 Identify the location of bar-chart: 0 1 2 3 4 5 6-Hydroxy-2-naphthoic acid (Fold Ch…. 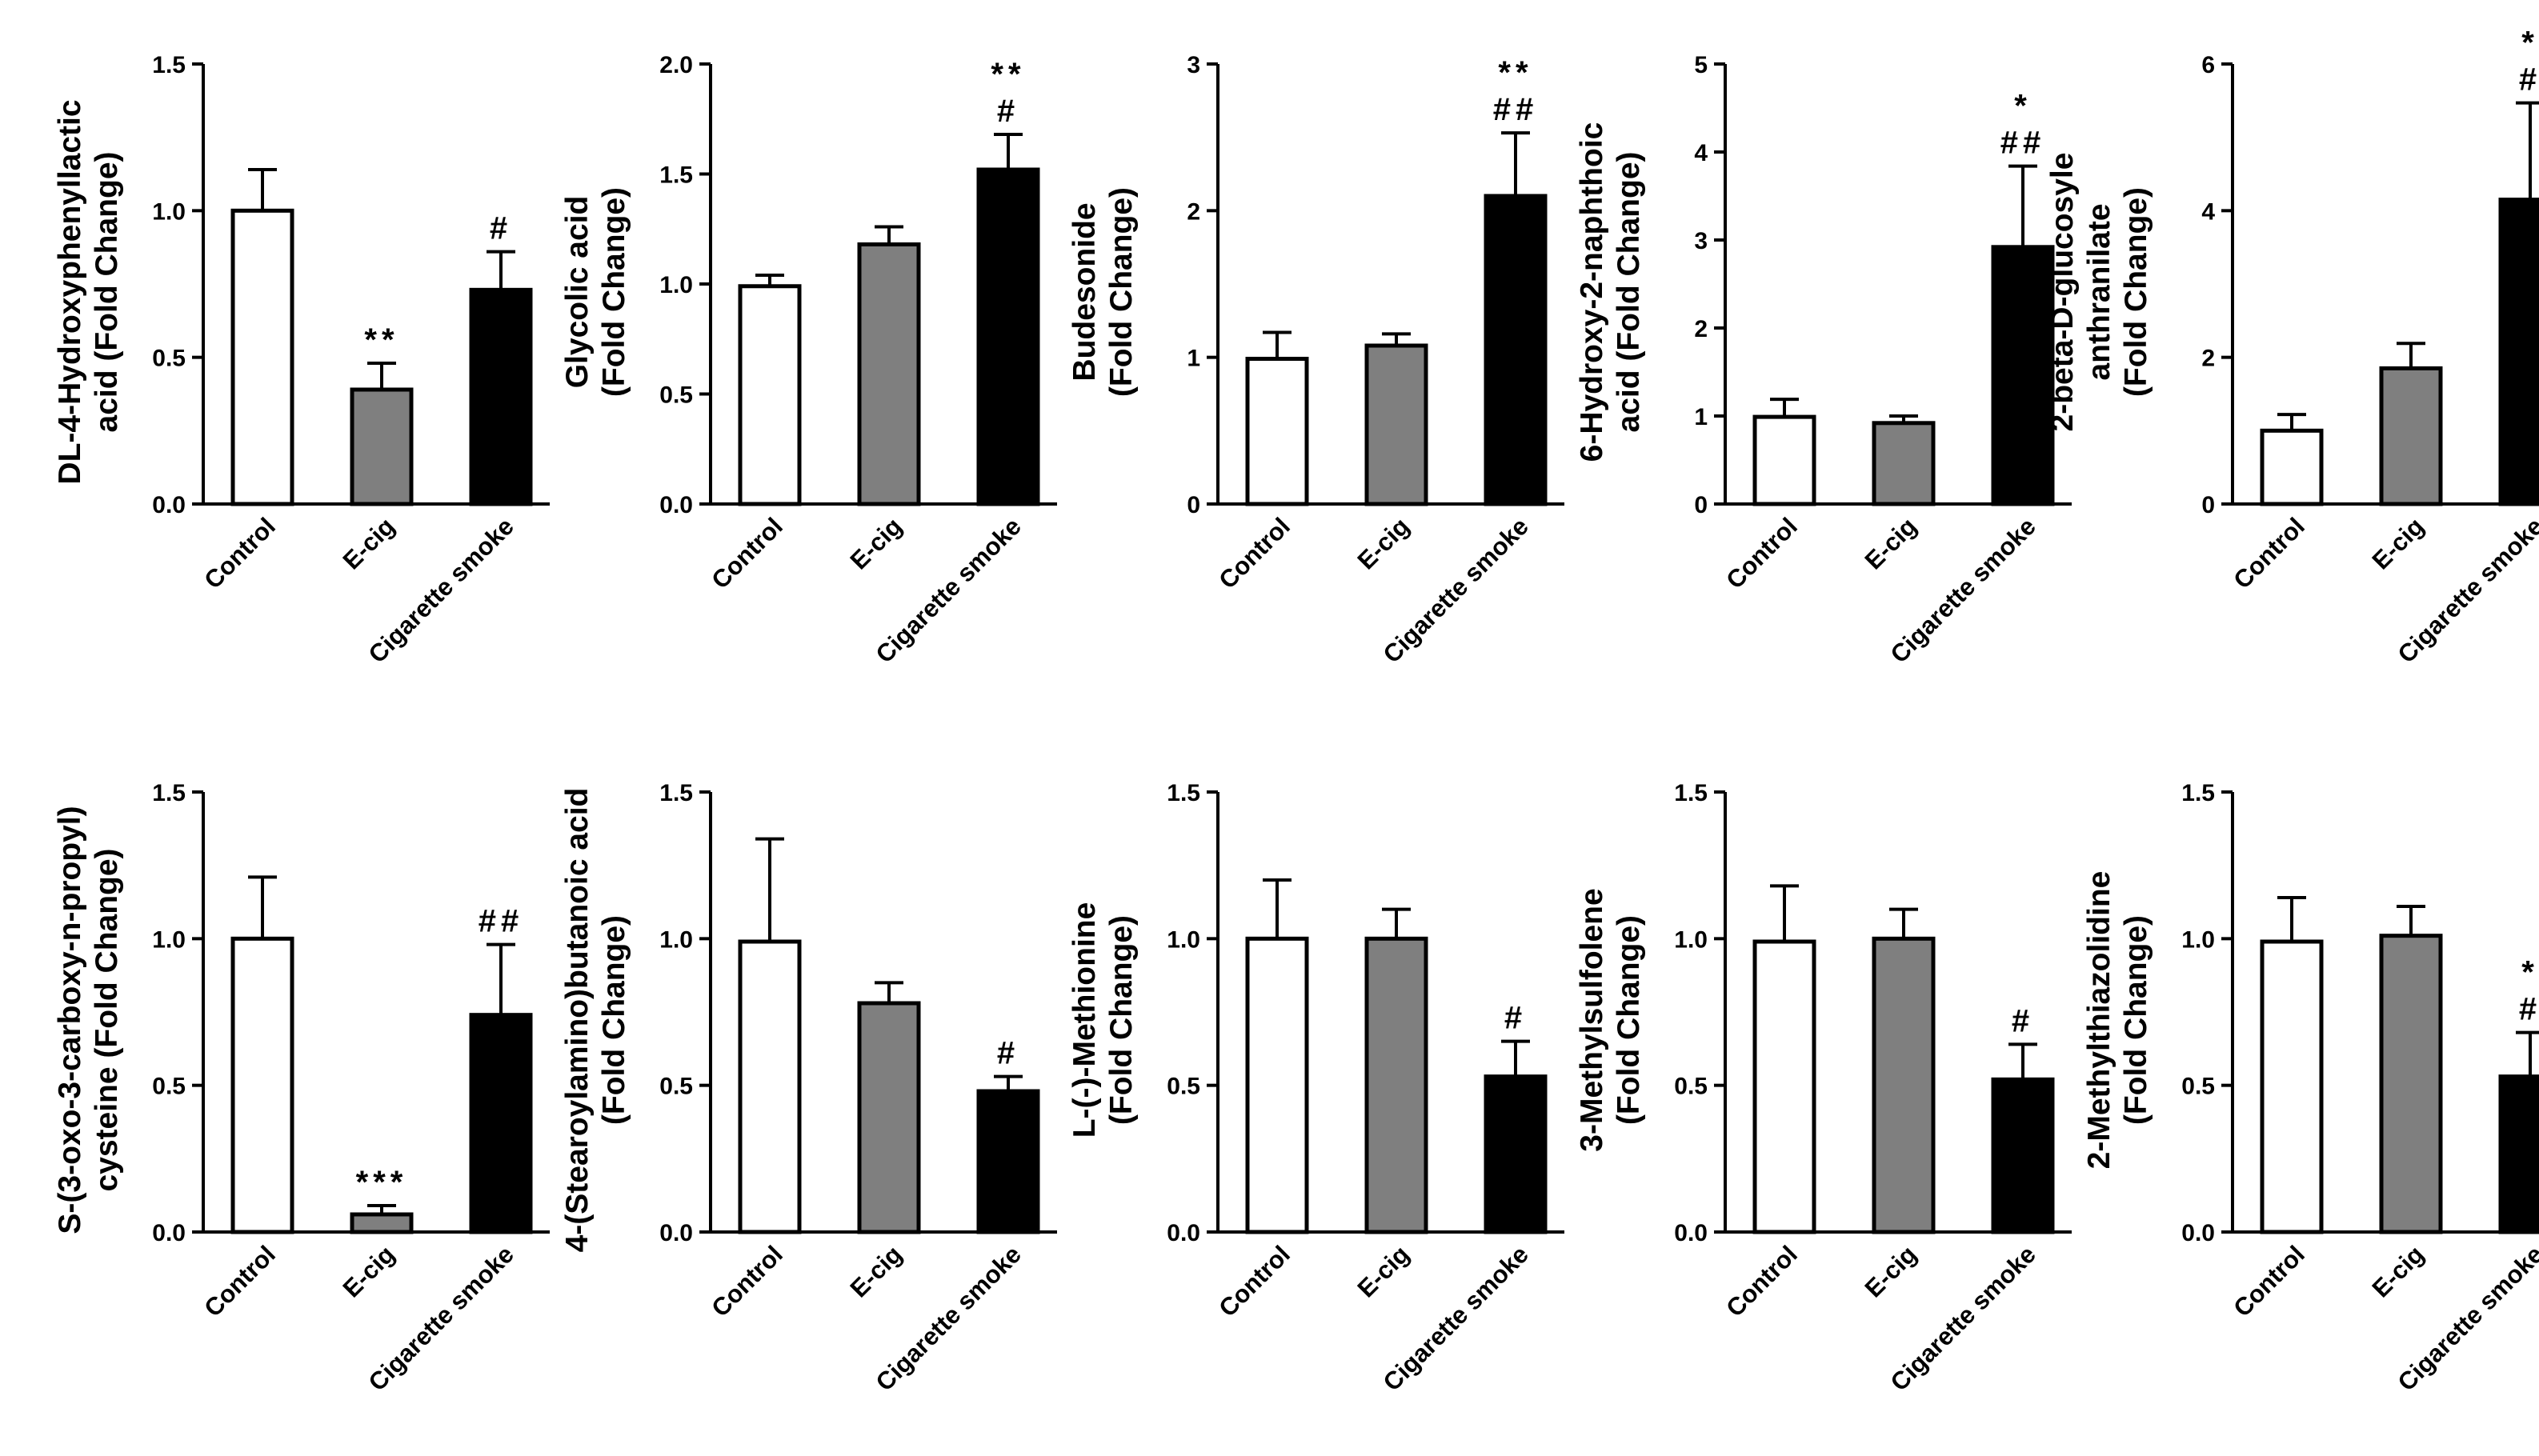
(1823, 360).